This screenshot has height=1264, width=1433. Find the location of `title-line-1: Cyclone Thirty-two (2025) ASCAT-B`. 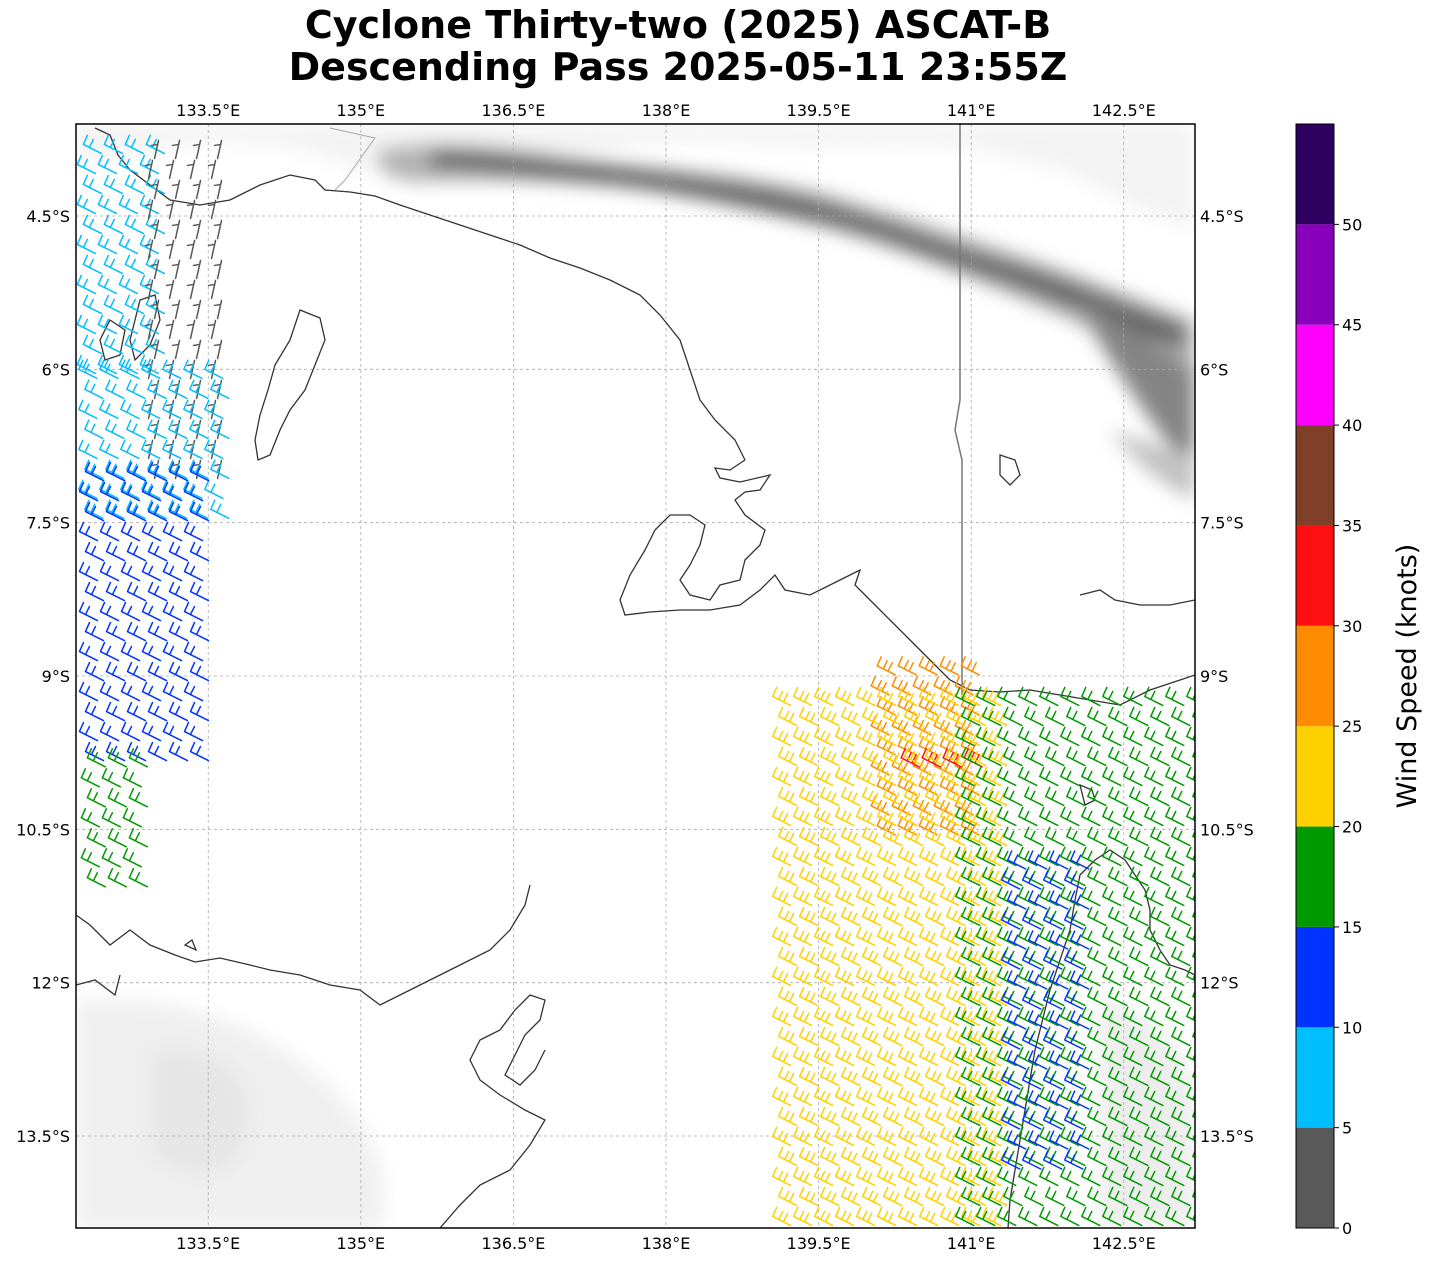

title-line-1: Cyclone Thirty-two (2025) ASCAT-B is located at coordinates (678, 25).